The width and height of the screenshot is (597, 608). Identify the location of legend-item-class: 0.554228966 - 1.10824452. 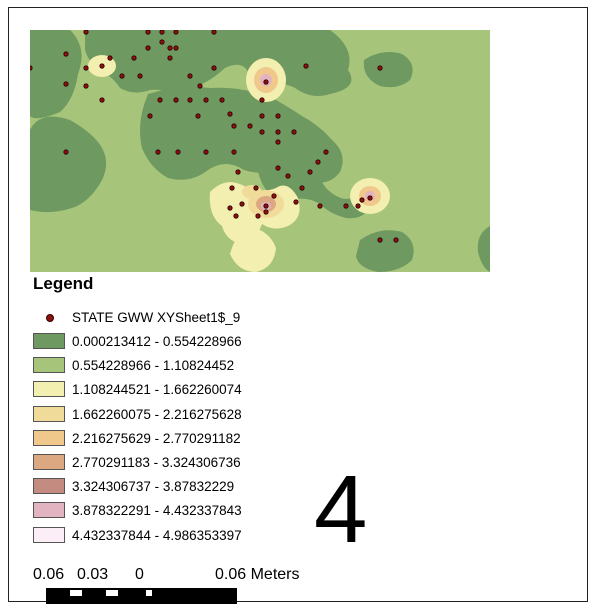
(183, 366).